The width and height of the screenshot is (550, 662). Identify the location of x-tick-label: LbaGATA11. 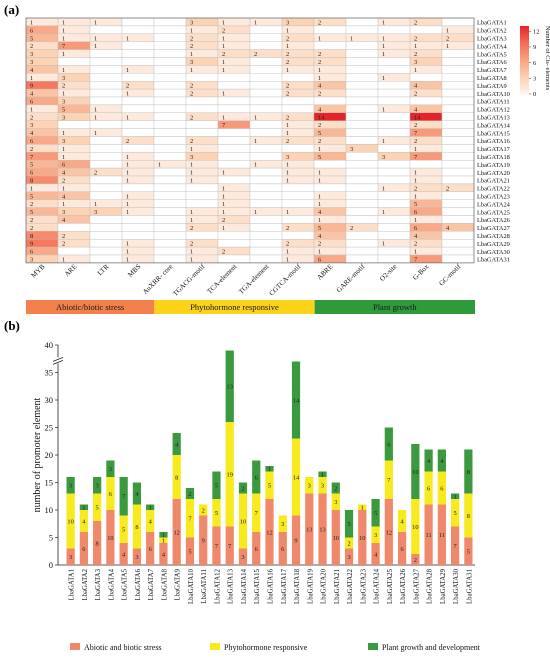
(204, 586).